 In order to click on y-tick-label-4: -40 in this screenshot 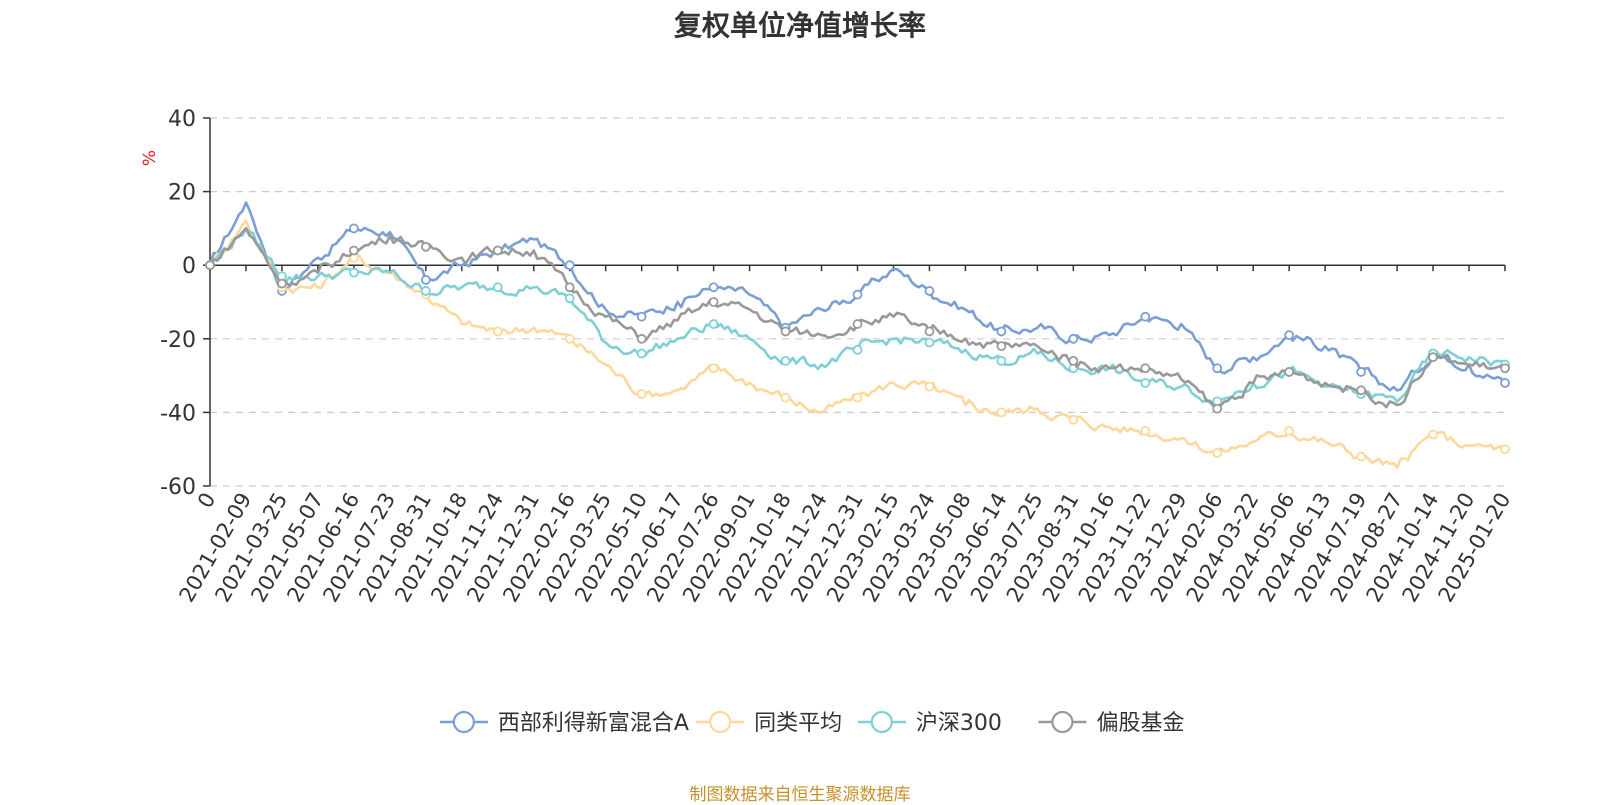, I will do `click(178, 413)`.